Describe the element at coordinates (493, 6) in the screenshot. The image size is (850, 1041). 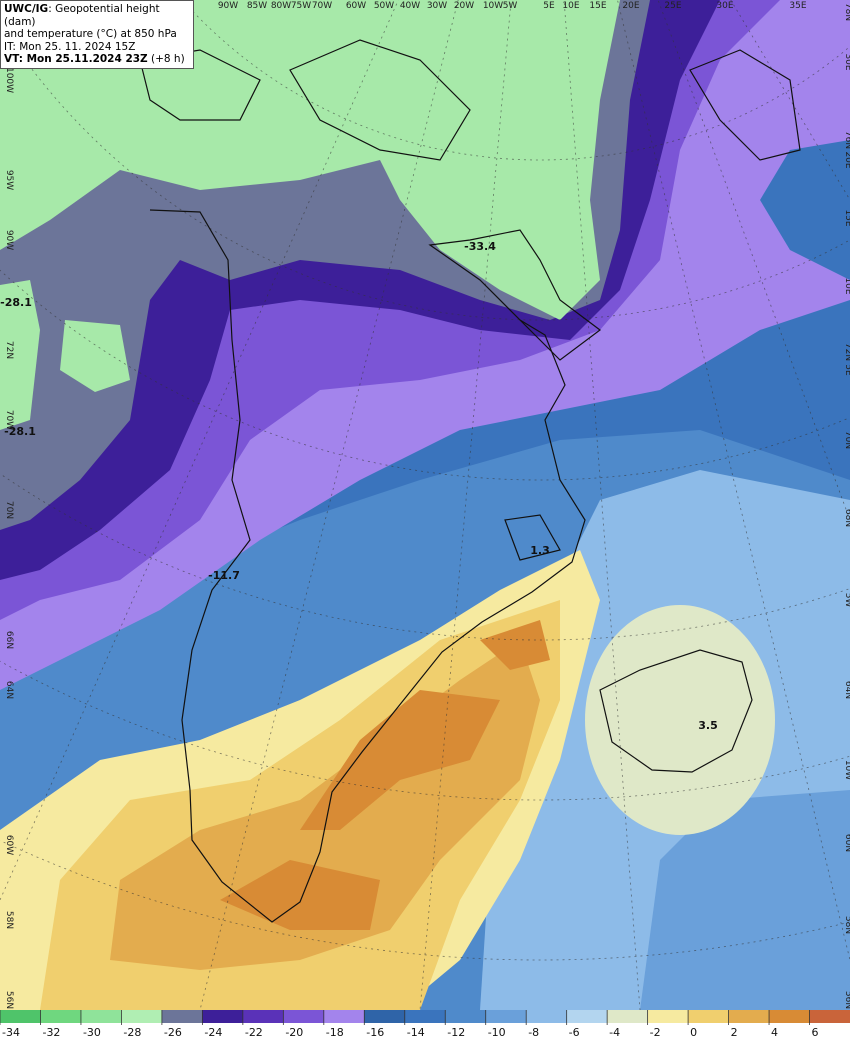
I see `longitude-label: 10W` at that location.